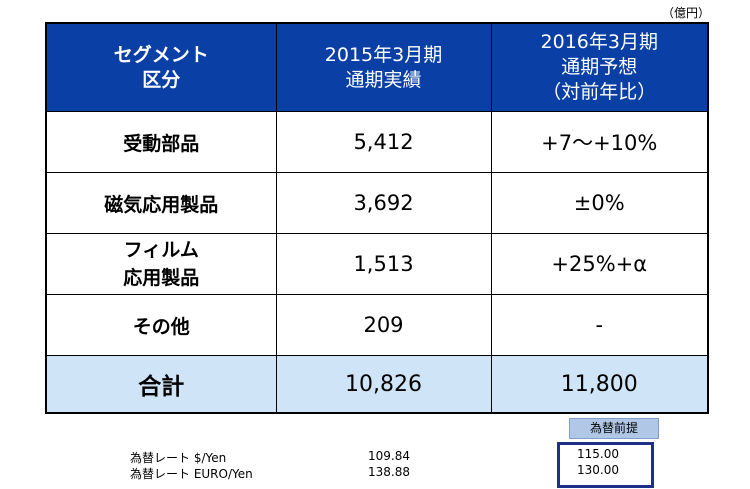 The width and height of the screenshot is (750, 489). I want to click on table-row: その他 209 -, so click(377, 325).